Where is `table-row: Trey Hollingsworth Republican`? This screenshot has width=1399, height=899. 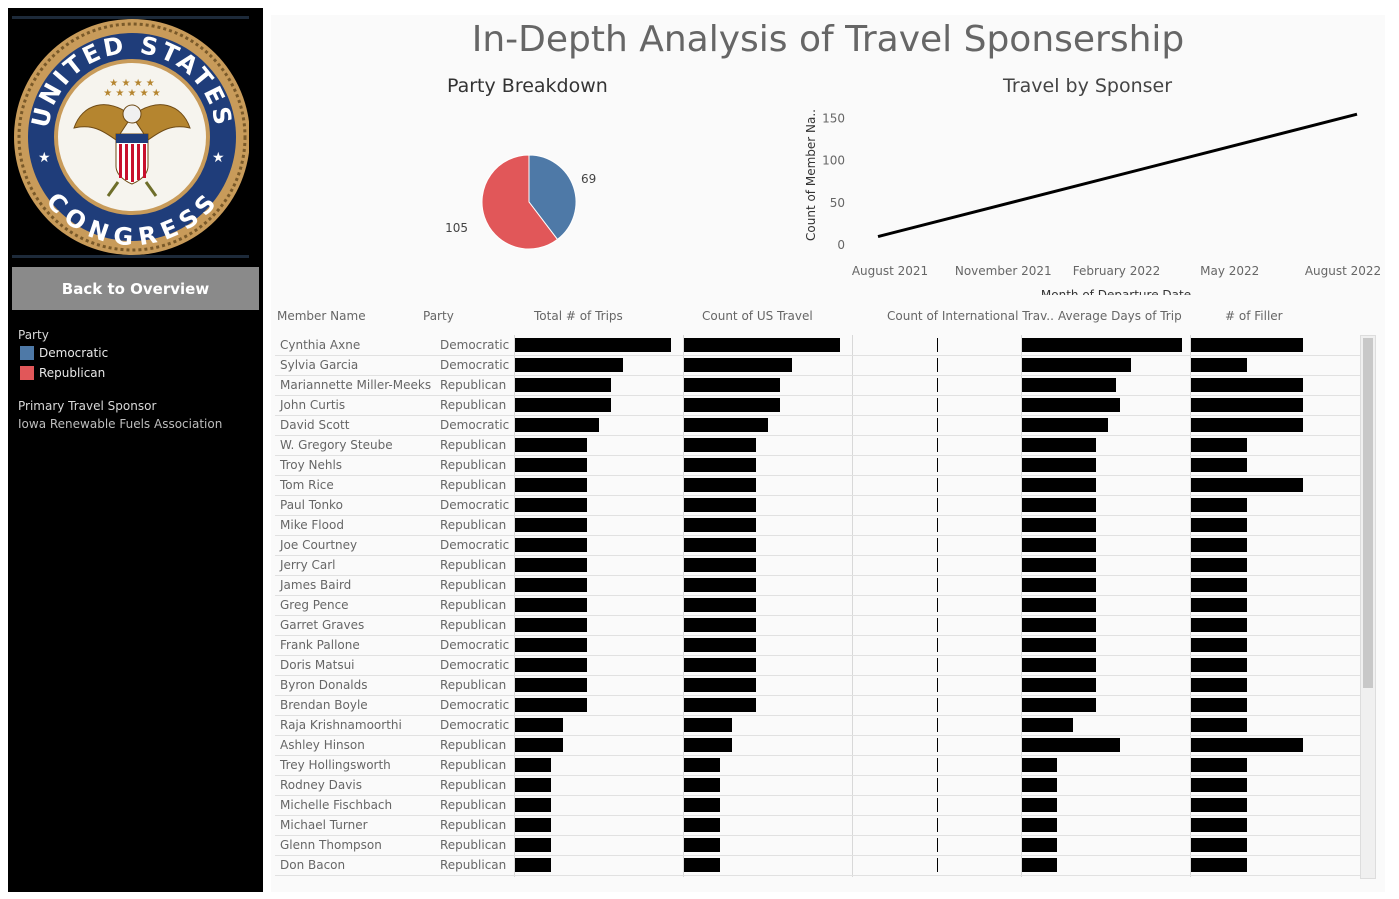 table-row: Trey Hollingsworth Republican is located at coordinates (818, 765).